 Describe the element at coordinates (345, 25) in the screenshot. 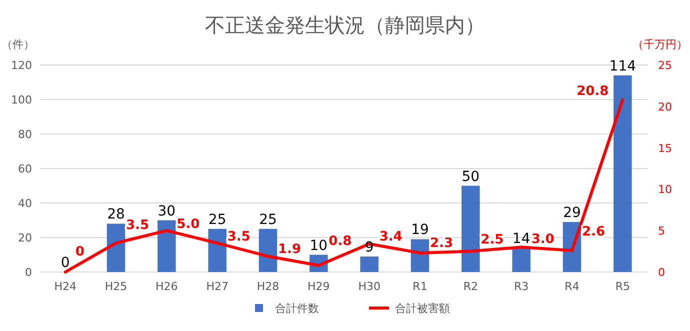

I see `chart-title: 不正送金発生状況（静岡県内）` at that location.